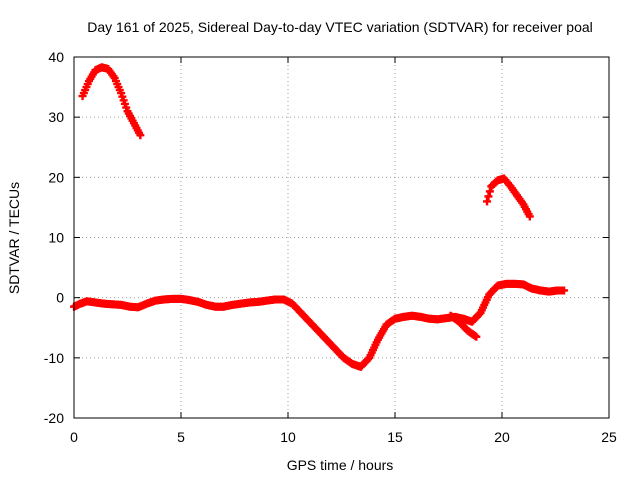 The width and height of the screenshot is (640, 480). What do you see at coordinates (395, 437) in the screenshot?
I see `x-tick-label: 15` at bounding box center [395, 437].